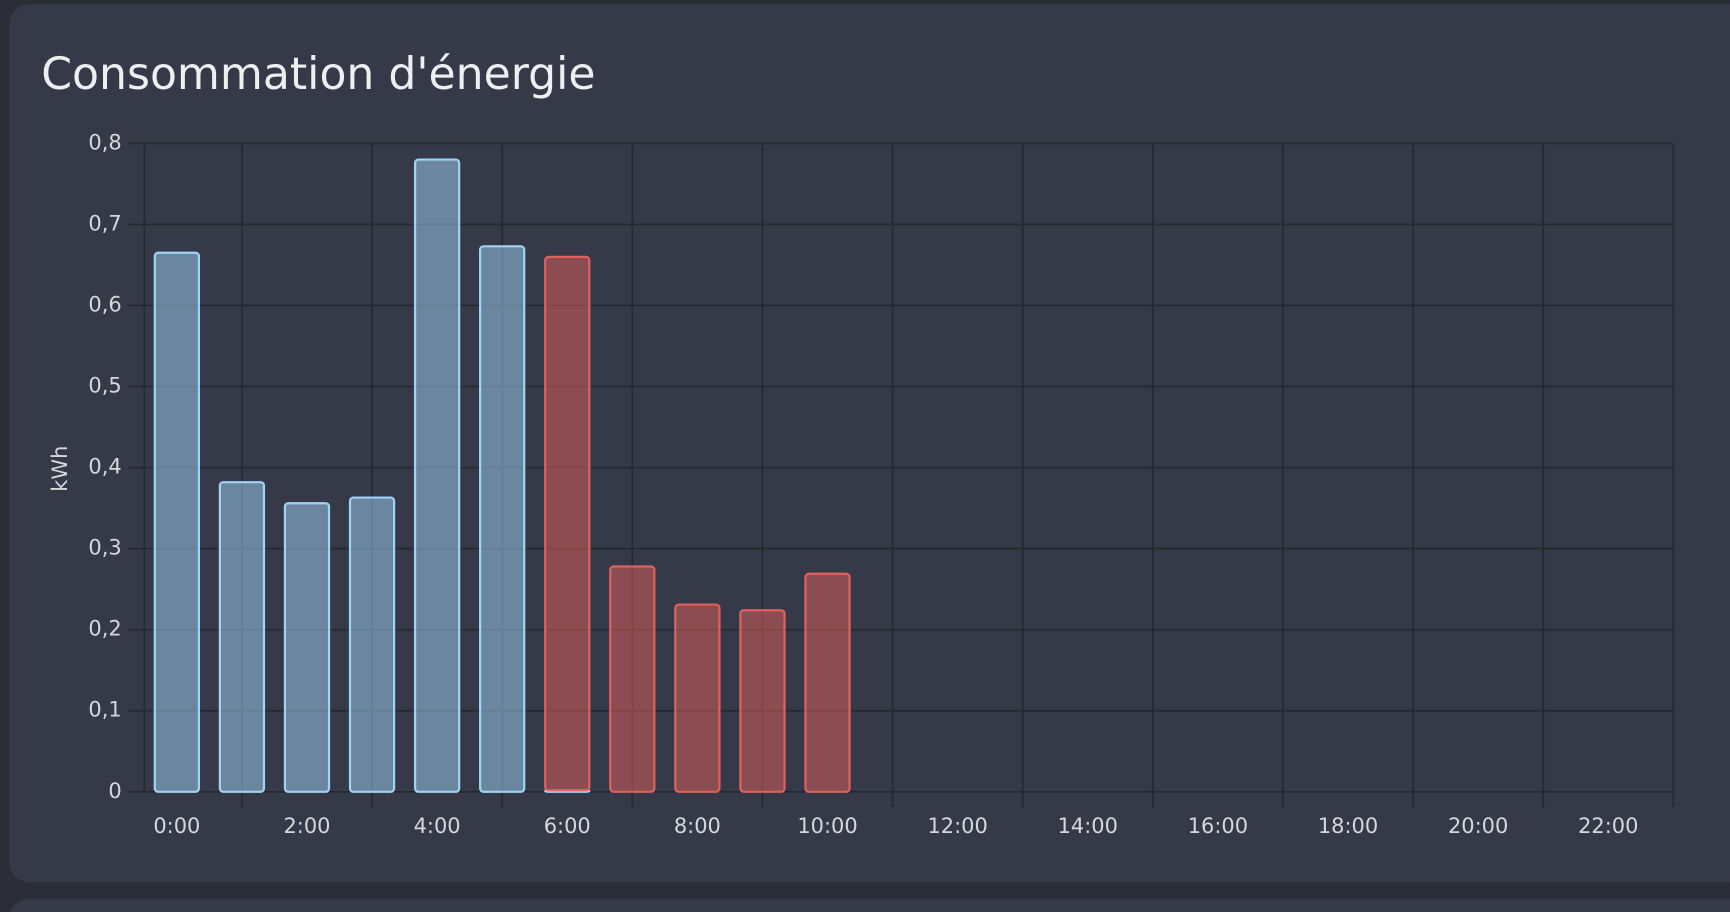 The height and width of the screenshot is (912, 1730). What do you see at coordinates (60, 469) in the screenshot?
I see `y-axis-label: kWh` at bounding box center [60, 469].